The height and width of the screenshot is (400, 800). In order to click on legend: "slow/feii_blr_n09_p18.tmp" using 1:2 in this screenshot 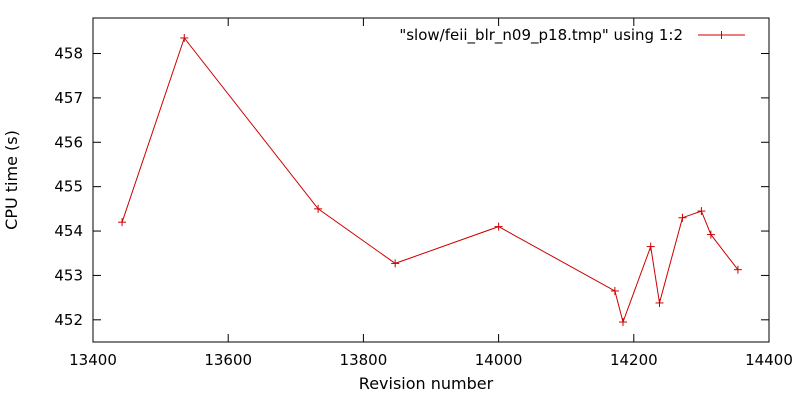, I will do `click(572, 35)`.